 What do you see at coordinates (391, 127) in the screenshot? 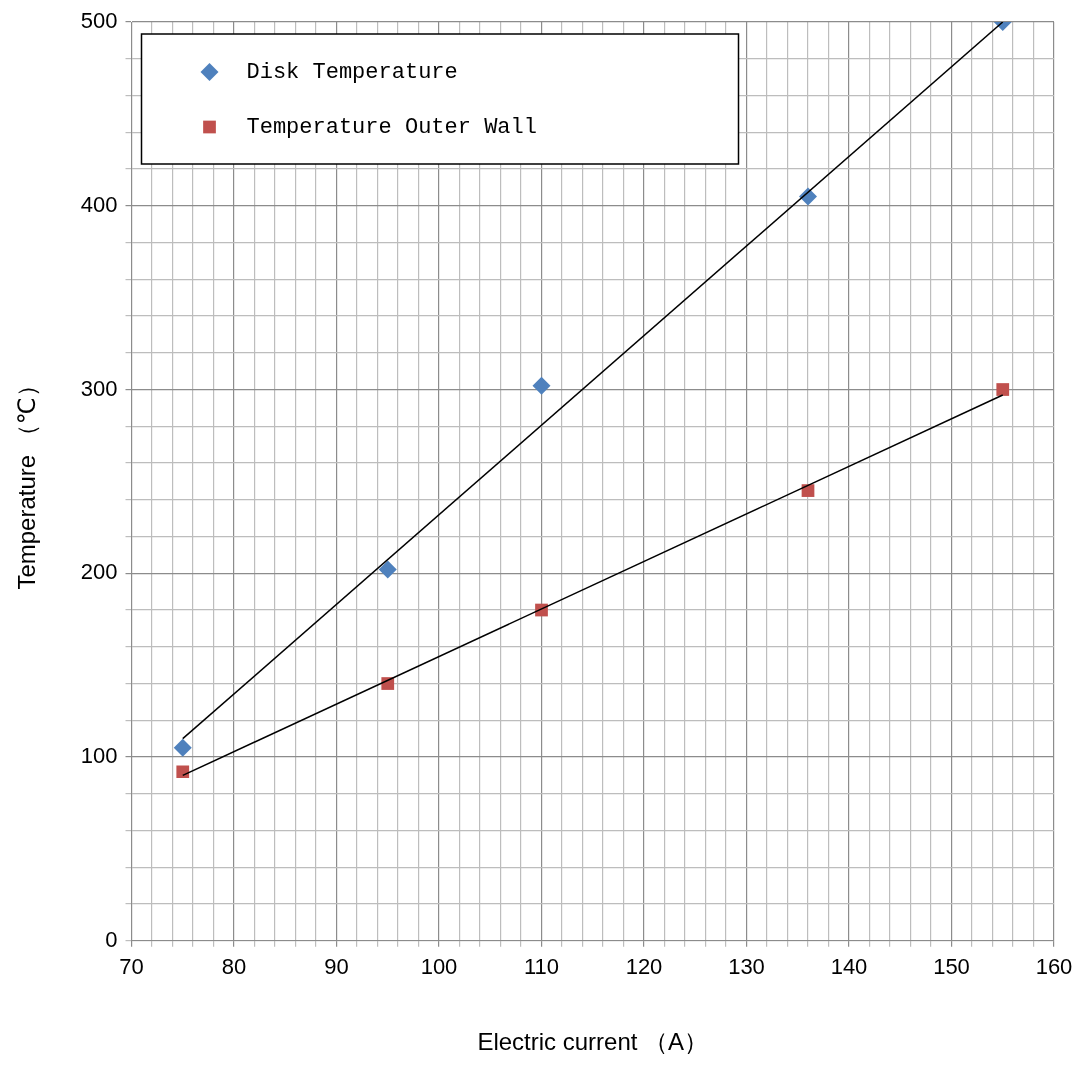
I see `legend-label: Temperature Outer Wall` at bounding box center [391, 127].